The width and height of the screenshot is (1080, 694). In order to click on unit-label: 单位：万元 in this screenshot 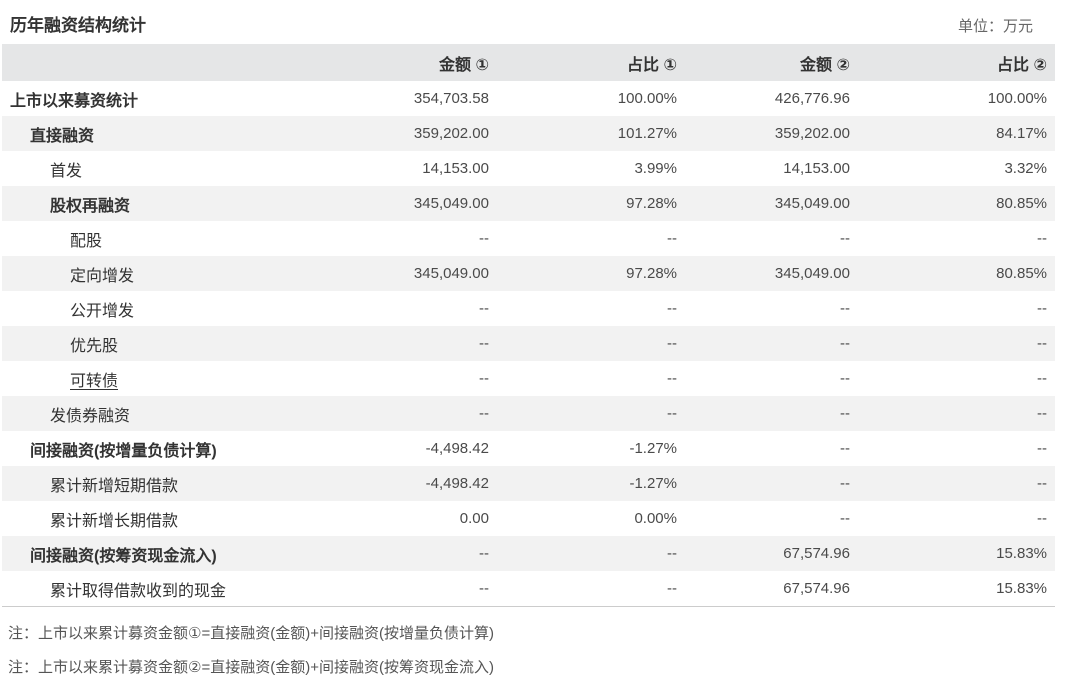, I will do `click(995, 26)`.